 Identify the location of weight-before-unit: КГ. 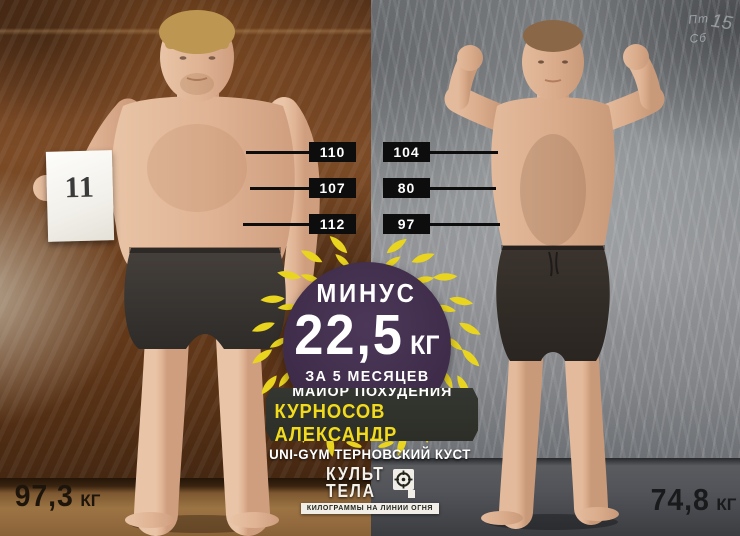
(90, 500).